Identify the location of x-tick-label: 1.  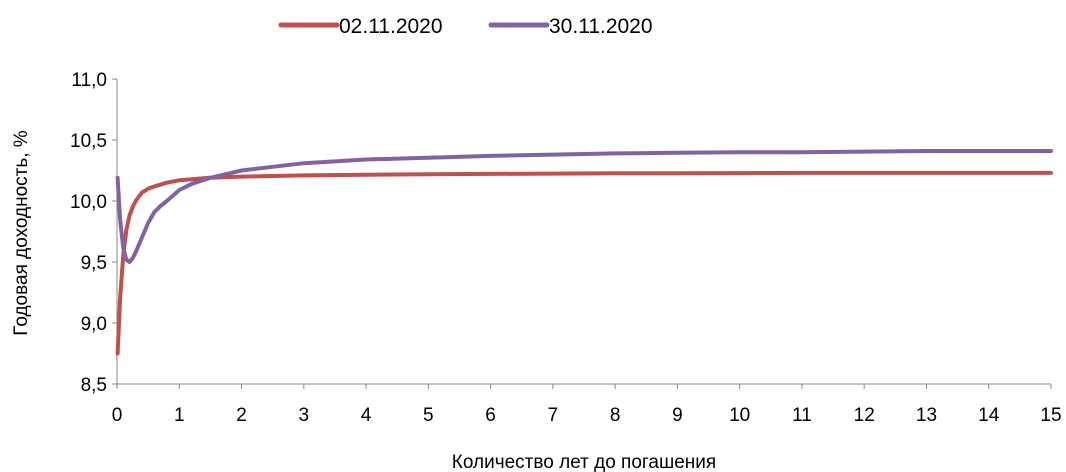
(179, 415).